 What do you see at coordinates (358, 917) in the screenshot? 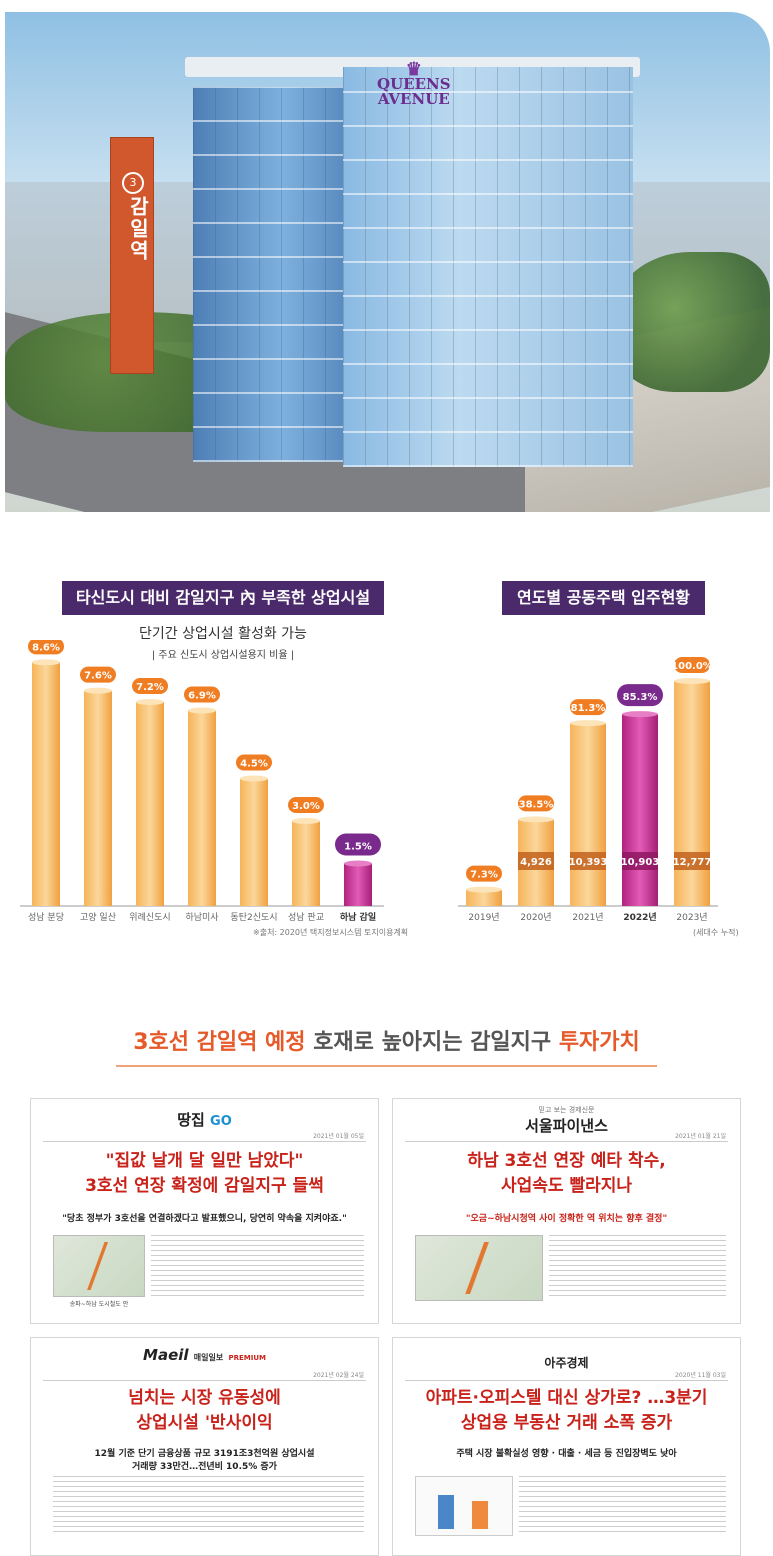
I see `category-label: 하남 감일` at bounding box center [358, 917].